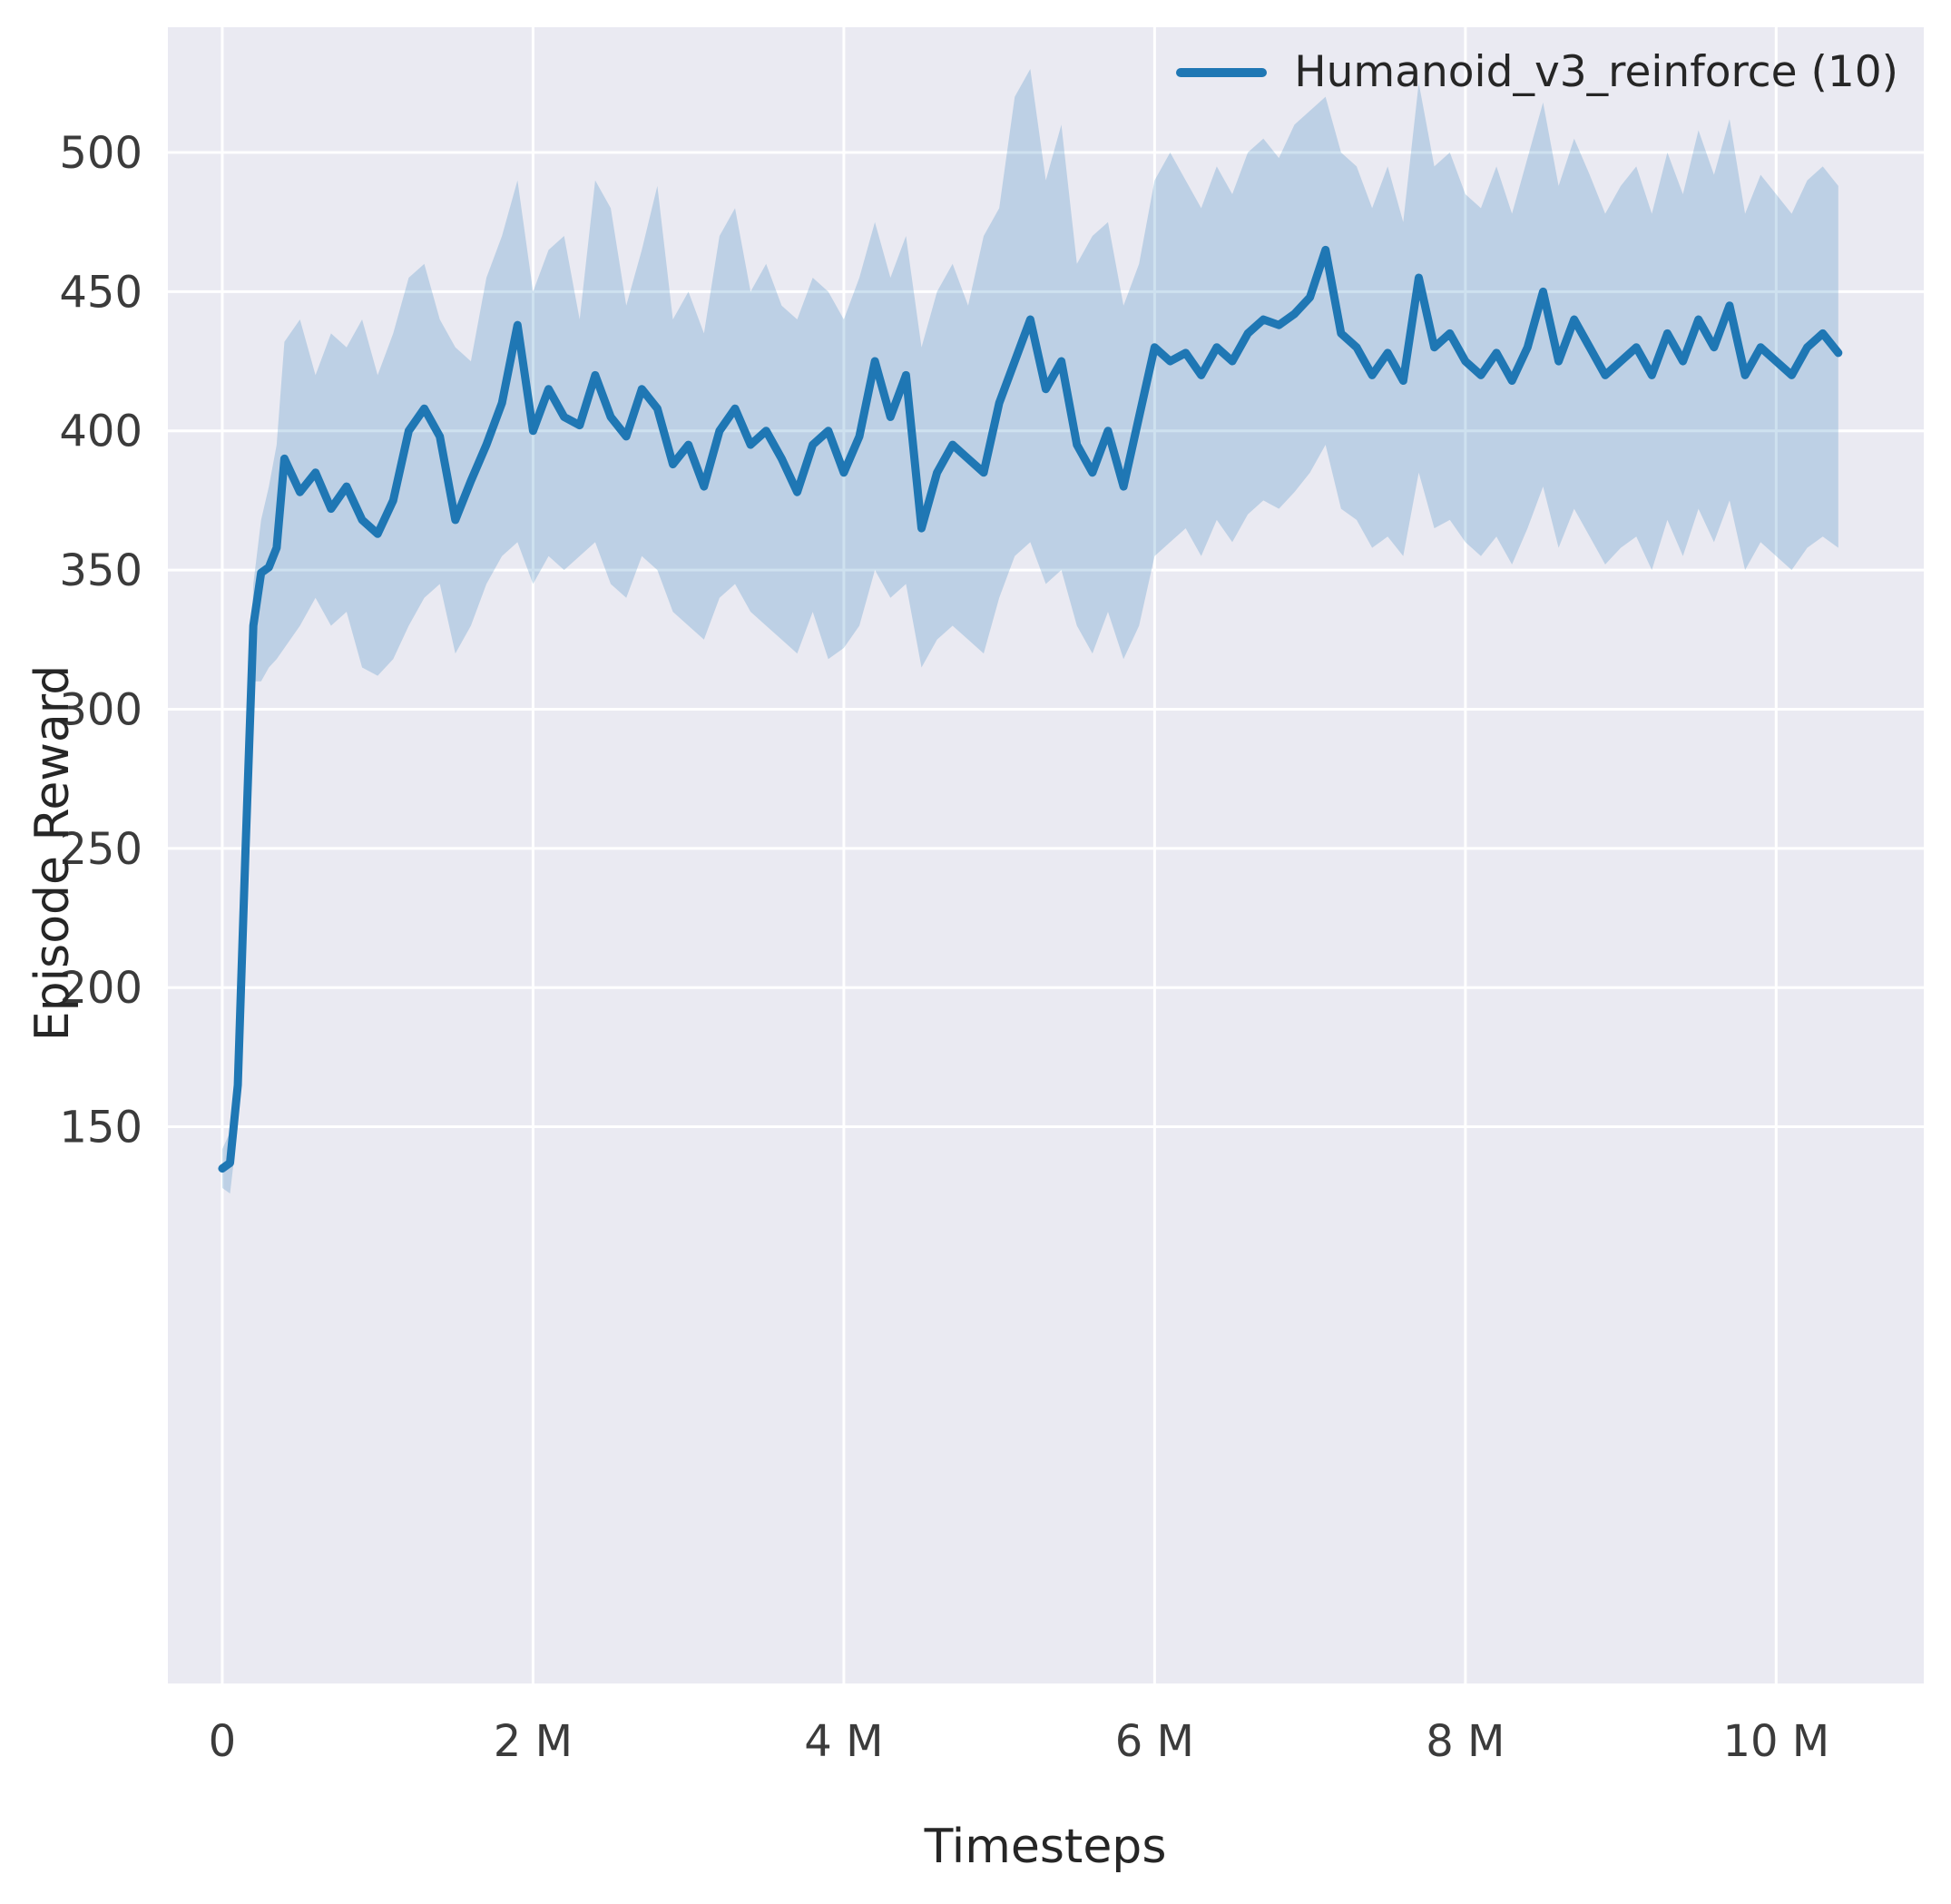 This screenshot has width=1951, height=1904. I want to click on y-axis-label: Episode Reward, so click(52, 853).